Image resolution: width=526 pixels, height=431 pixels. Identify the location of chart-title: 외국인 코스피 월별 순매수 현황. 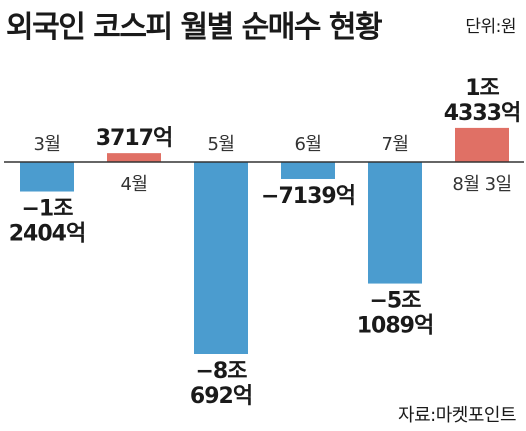
(194, 27).